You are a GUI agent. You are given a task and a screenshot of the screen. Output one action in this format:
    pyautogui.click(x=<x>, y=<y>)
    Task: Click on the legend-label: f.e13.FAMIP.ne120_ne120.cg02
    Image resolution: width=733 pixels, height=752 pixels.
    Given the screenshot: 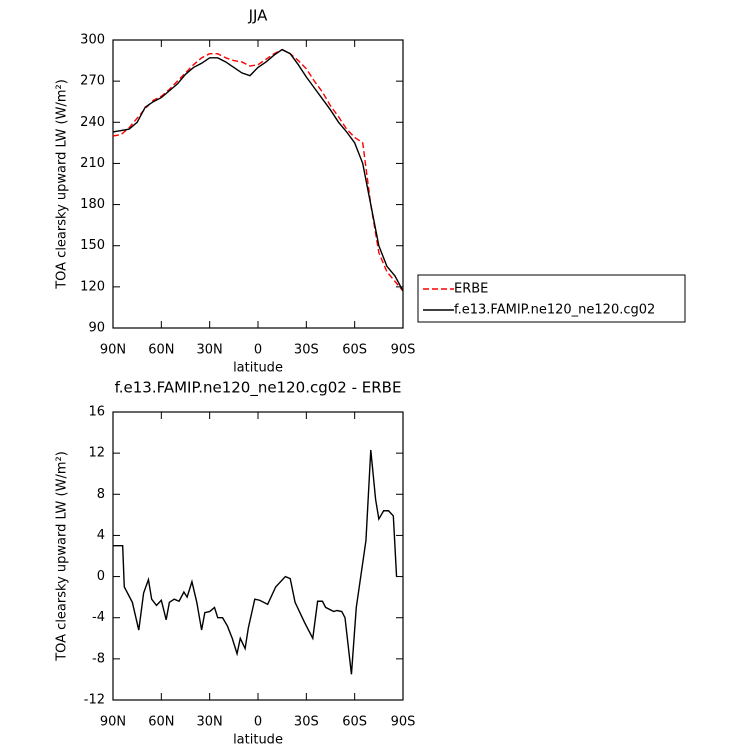 What is the action you would take?
    pyautogui.click(x=554, y=310)
    